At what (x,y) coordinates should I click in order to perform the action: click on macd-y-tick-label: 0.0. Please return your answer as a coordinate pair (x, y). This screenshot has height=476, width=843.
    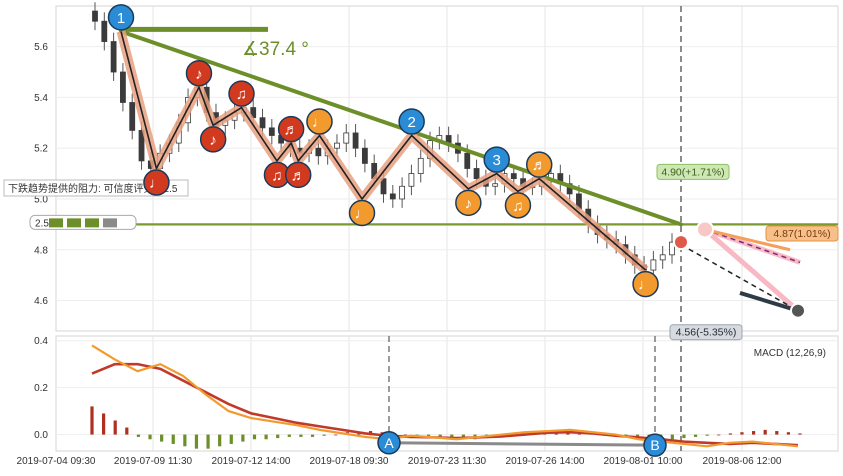
    Looking at the image, I should click on (41, 435).